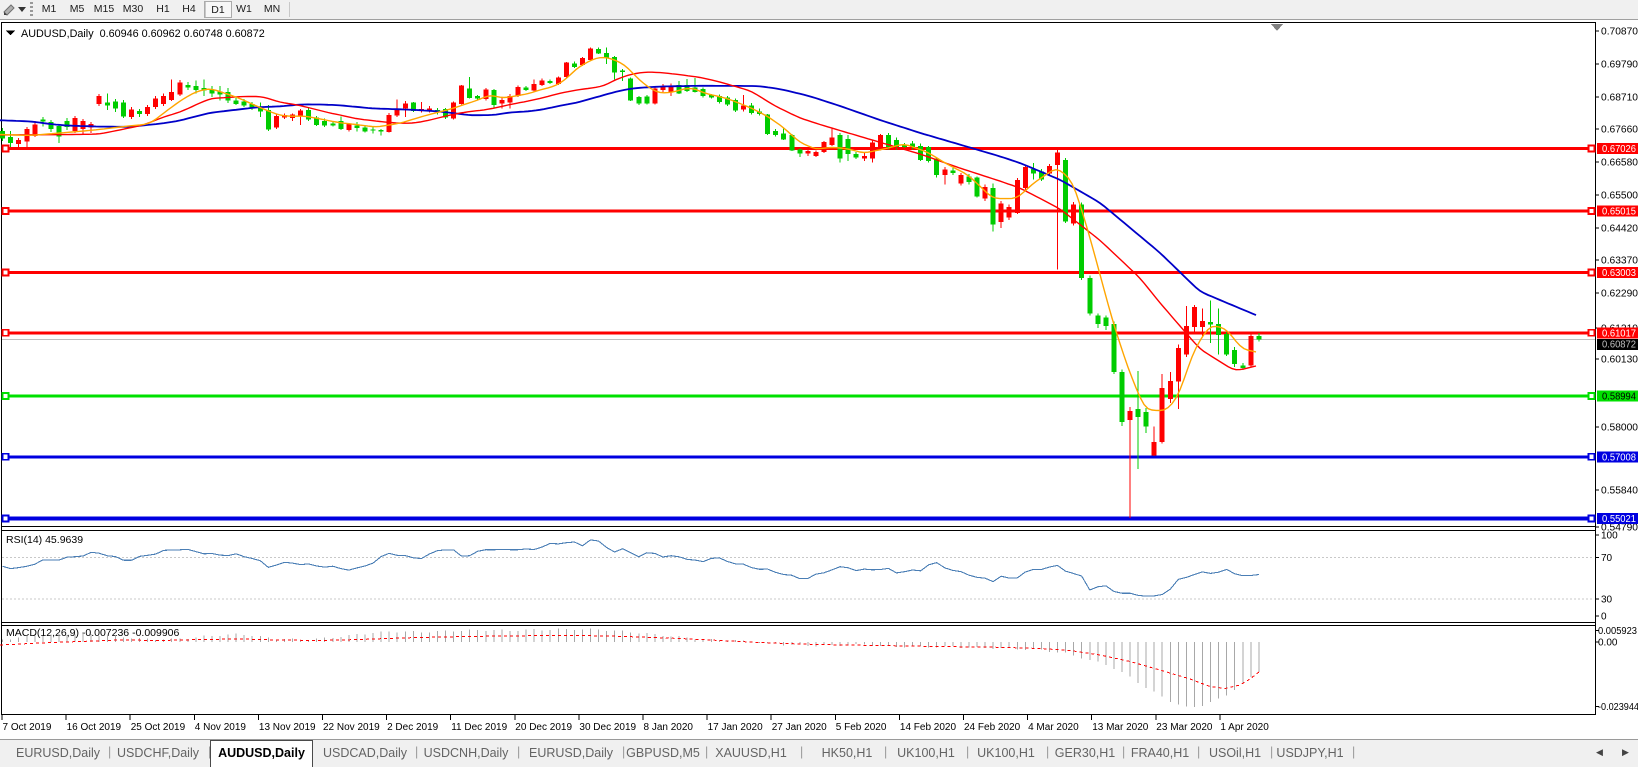 The width and height of the screenshot is (1638, 767). I want to click on svg-text: 0.60872, so click(1619, 345).